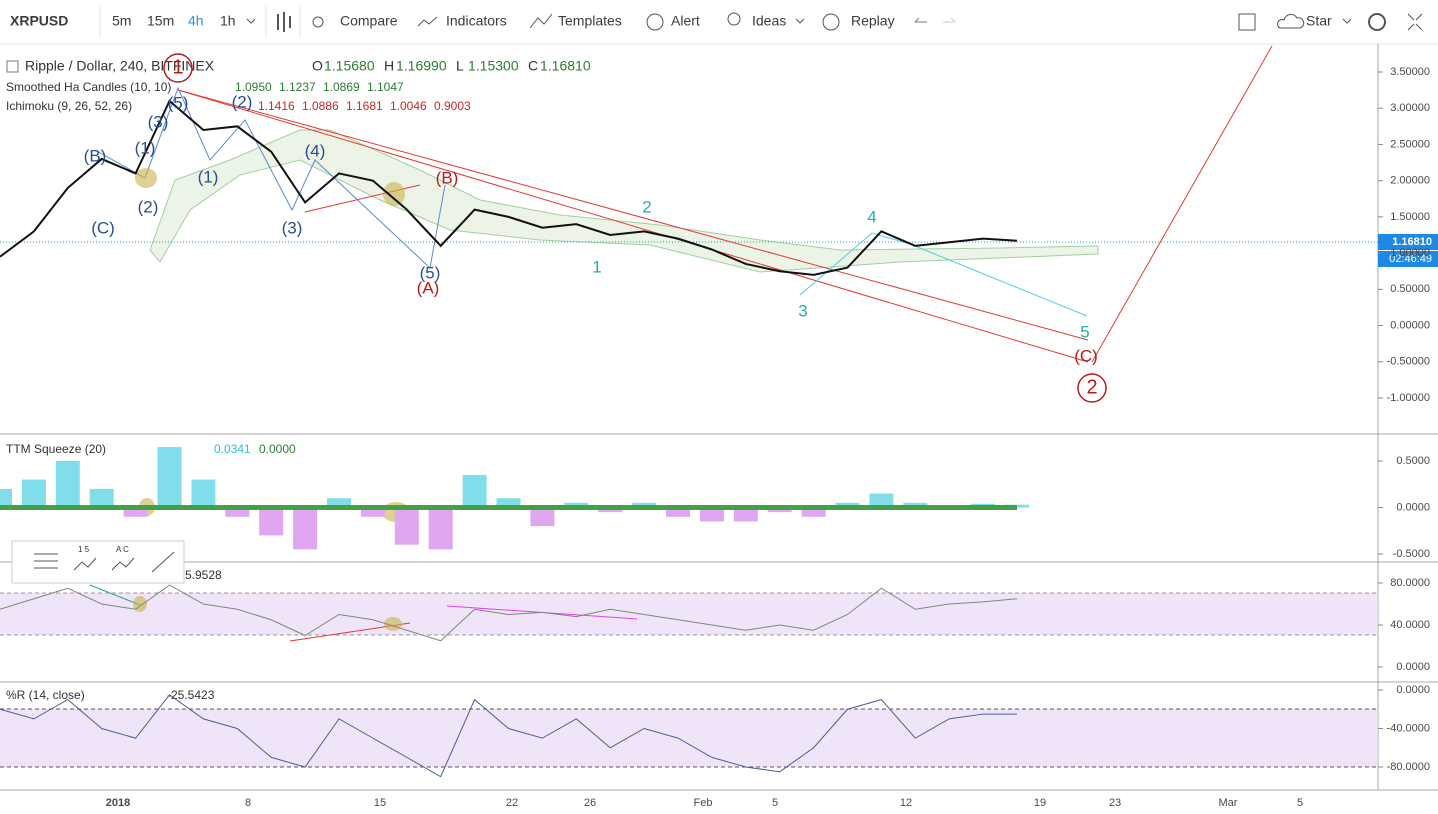  I want to click on indicators-icon, so click(427, 21).